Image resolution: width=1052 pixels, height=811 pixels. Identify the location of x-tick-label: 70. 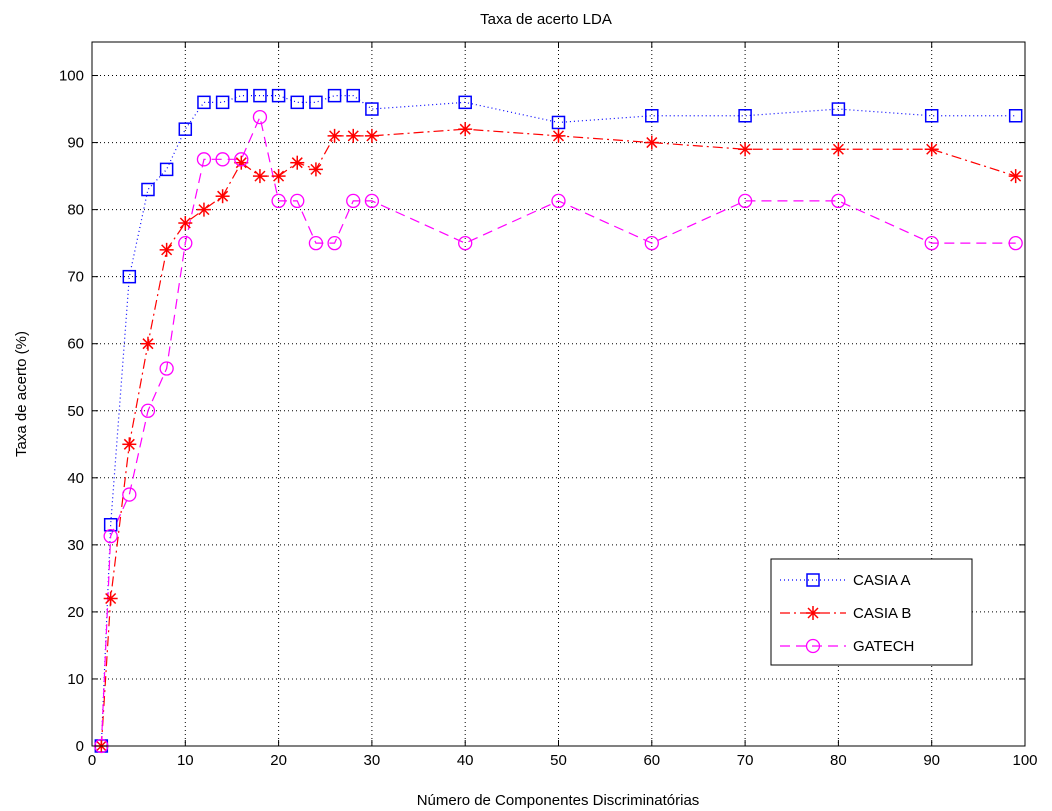
(745, 760).